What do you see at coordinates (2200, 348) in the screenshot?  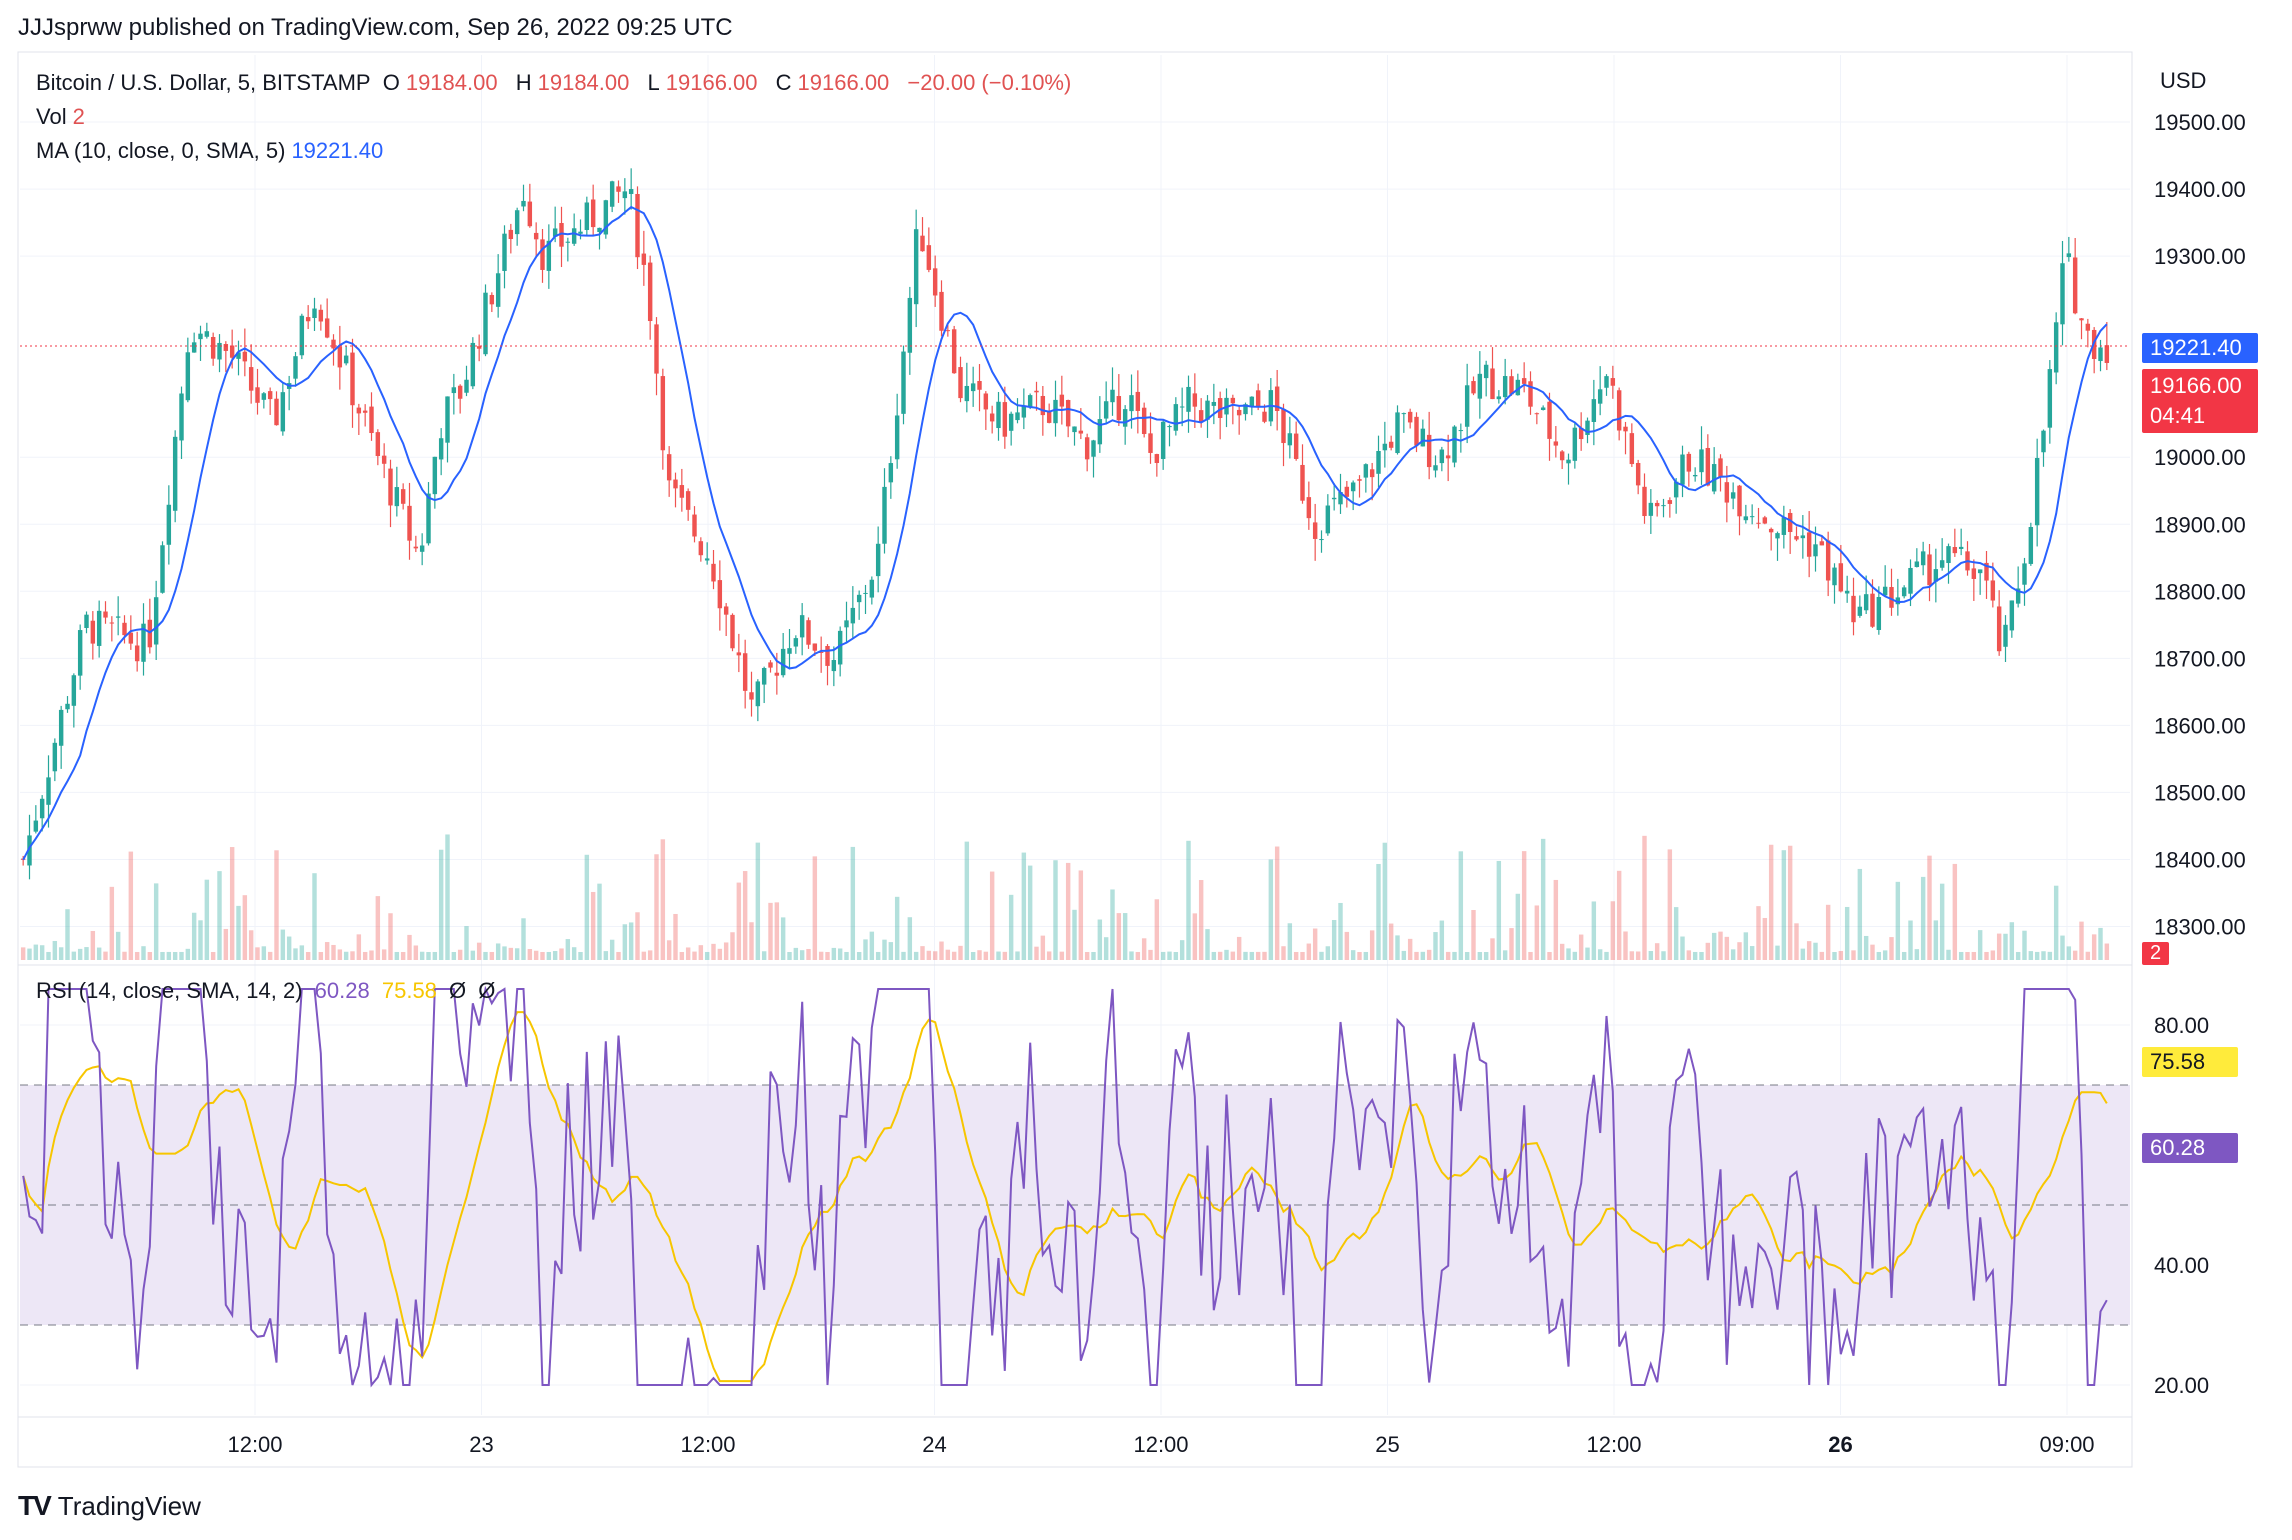 I see `ma-price-tag: 19221.40` at bounding box center [2200, 348].